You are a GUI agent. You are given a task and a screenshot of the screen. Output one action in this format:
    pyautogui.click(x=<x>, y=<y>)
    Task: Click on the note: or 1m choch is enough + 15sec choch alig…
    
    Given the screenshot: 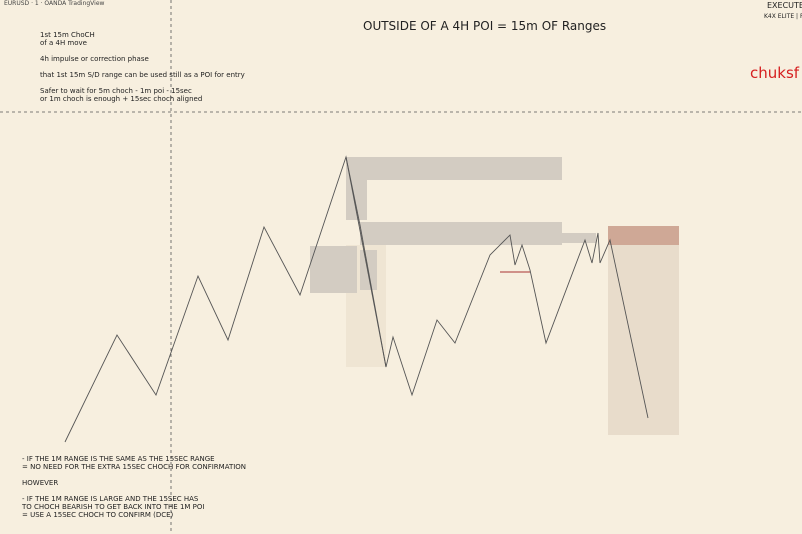 What is the action you would take?
    pyautogui.click(x=121, y=99)
    